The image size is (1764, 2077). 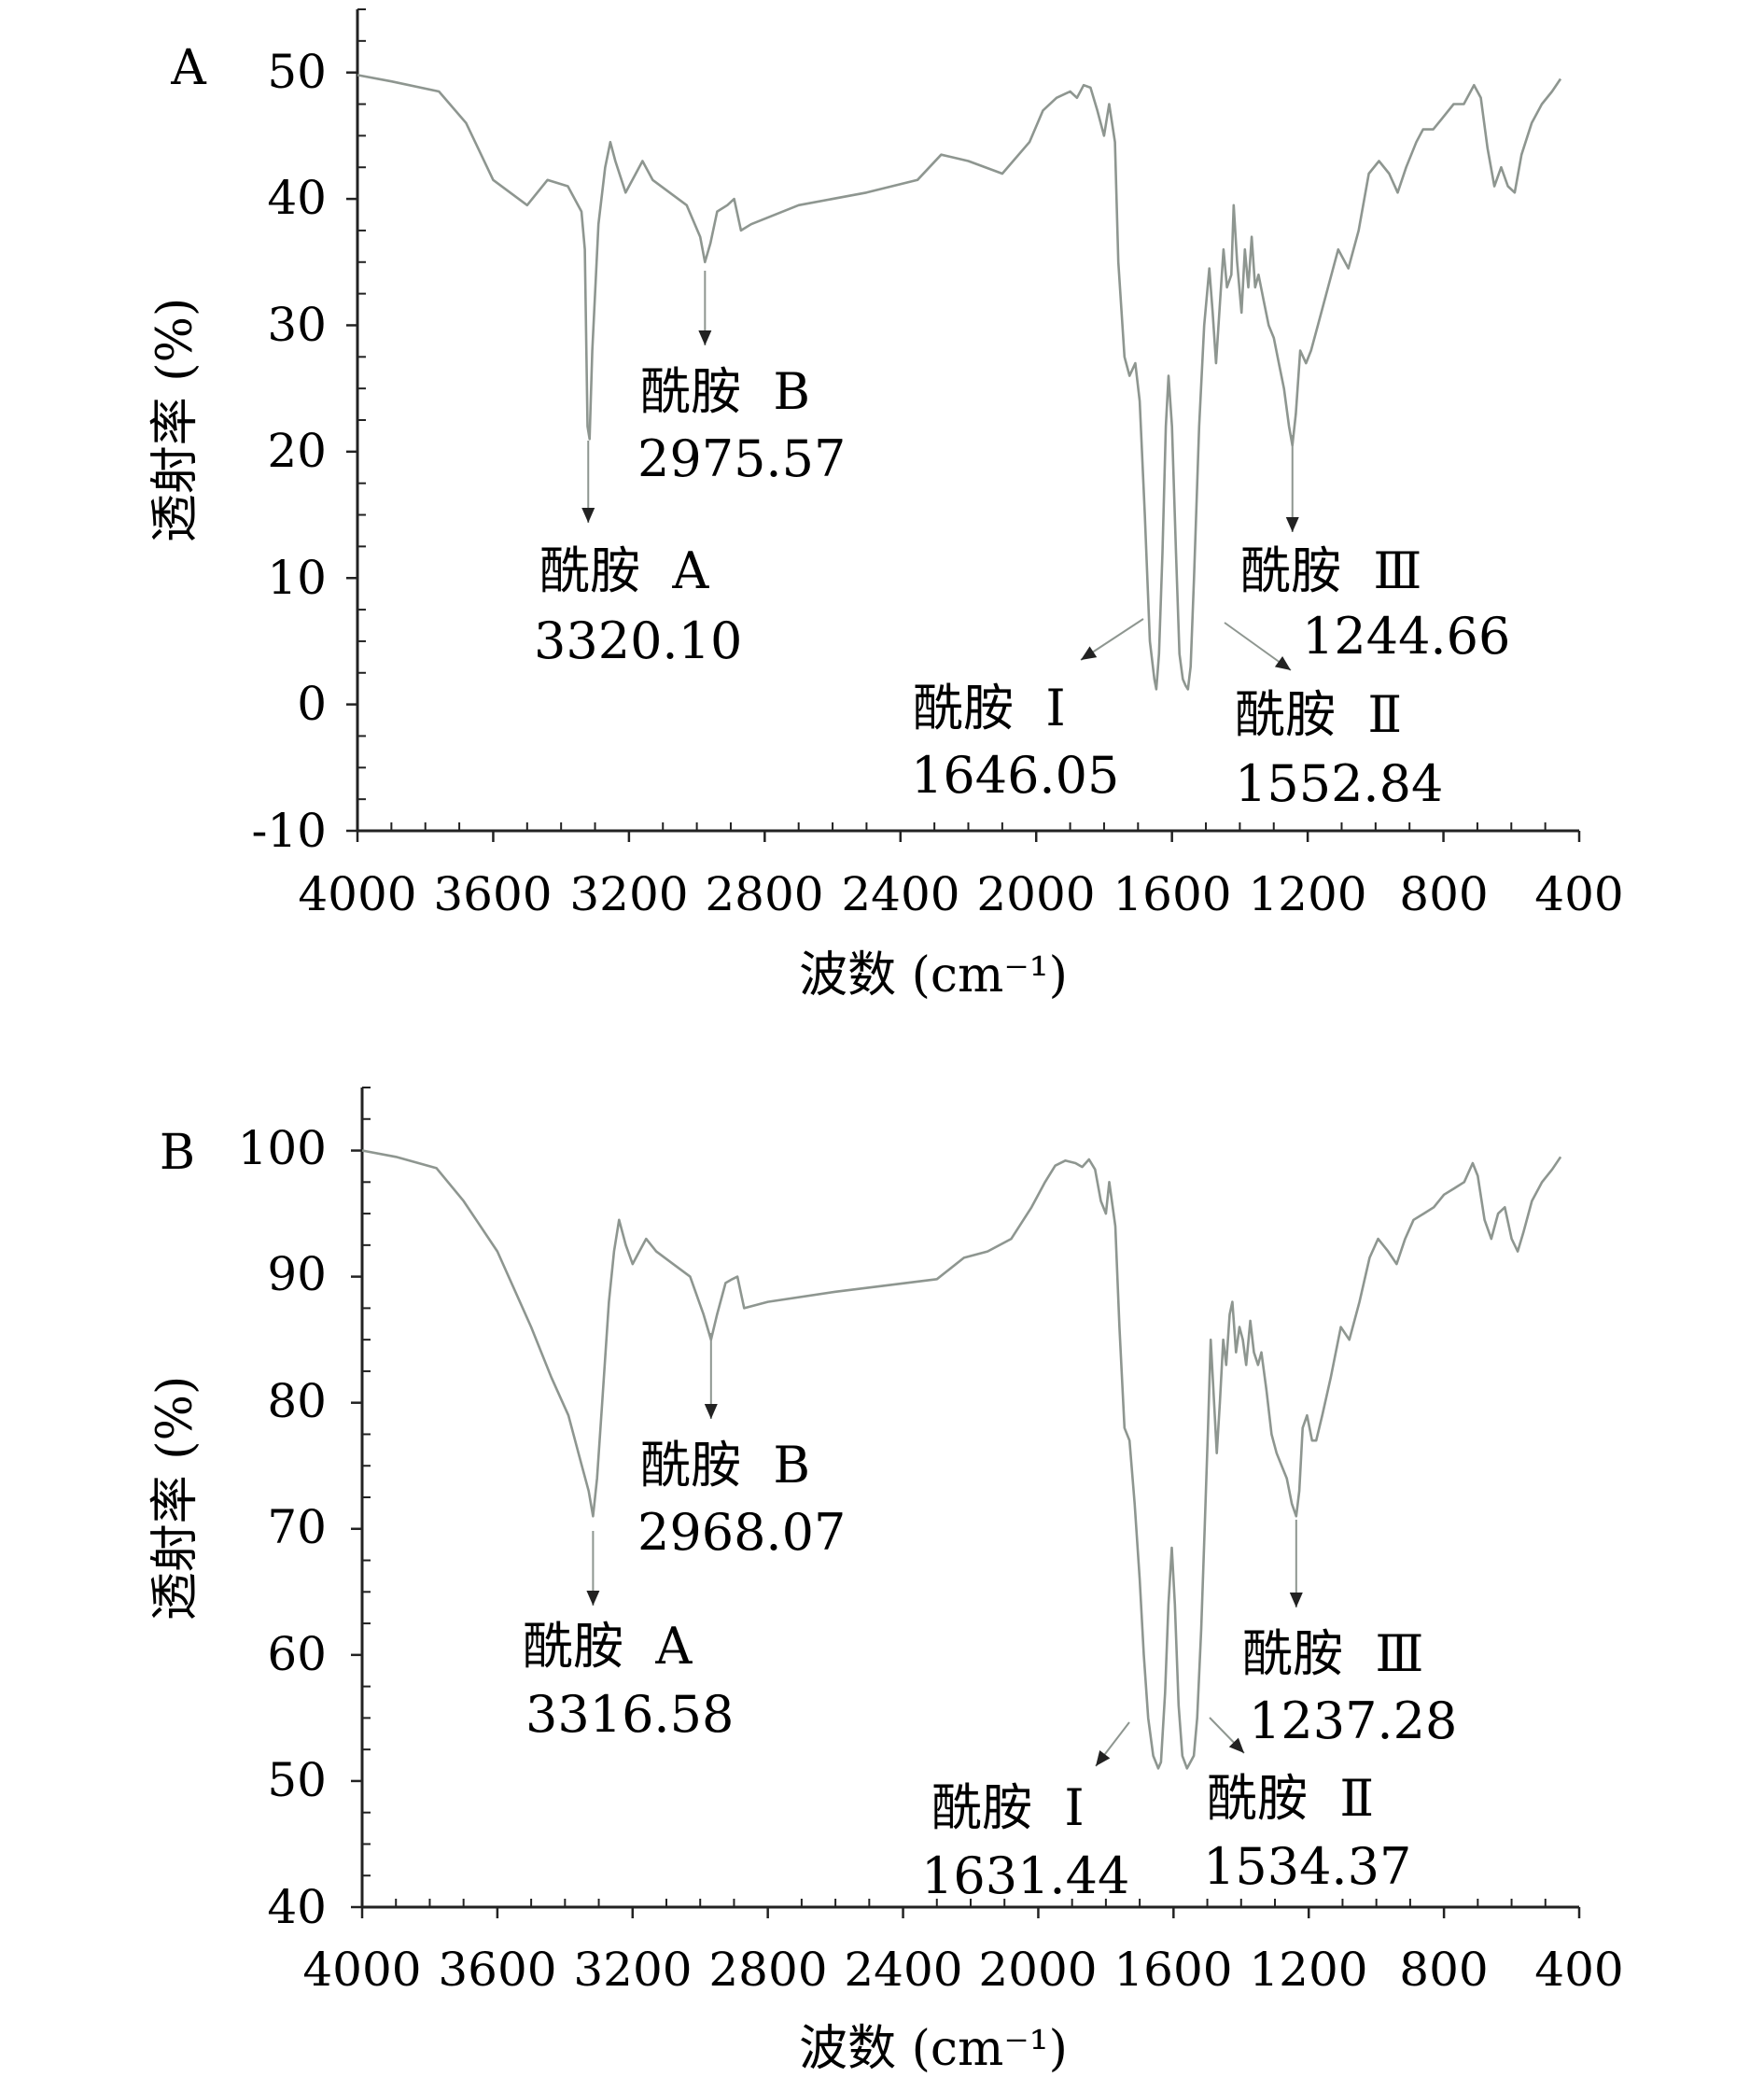 What do you see at coordinates (297, 451) in the screenshot?
I see `y-tick-label: 20` at bounding box center [297, 451].